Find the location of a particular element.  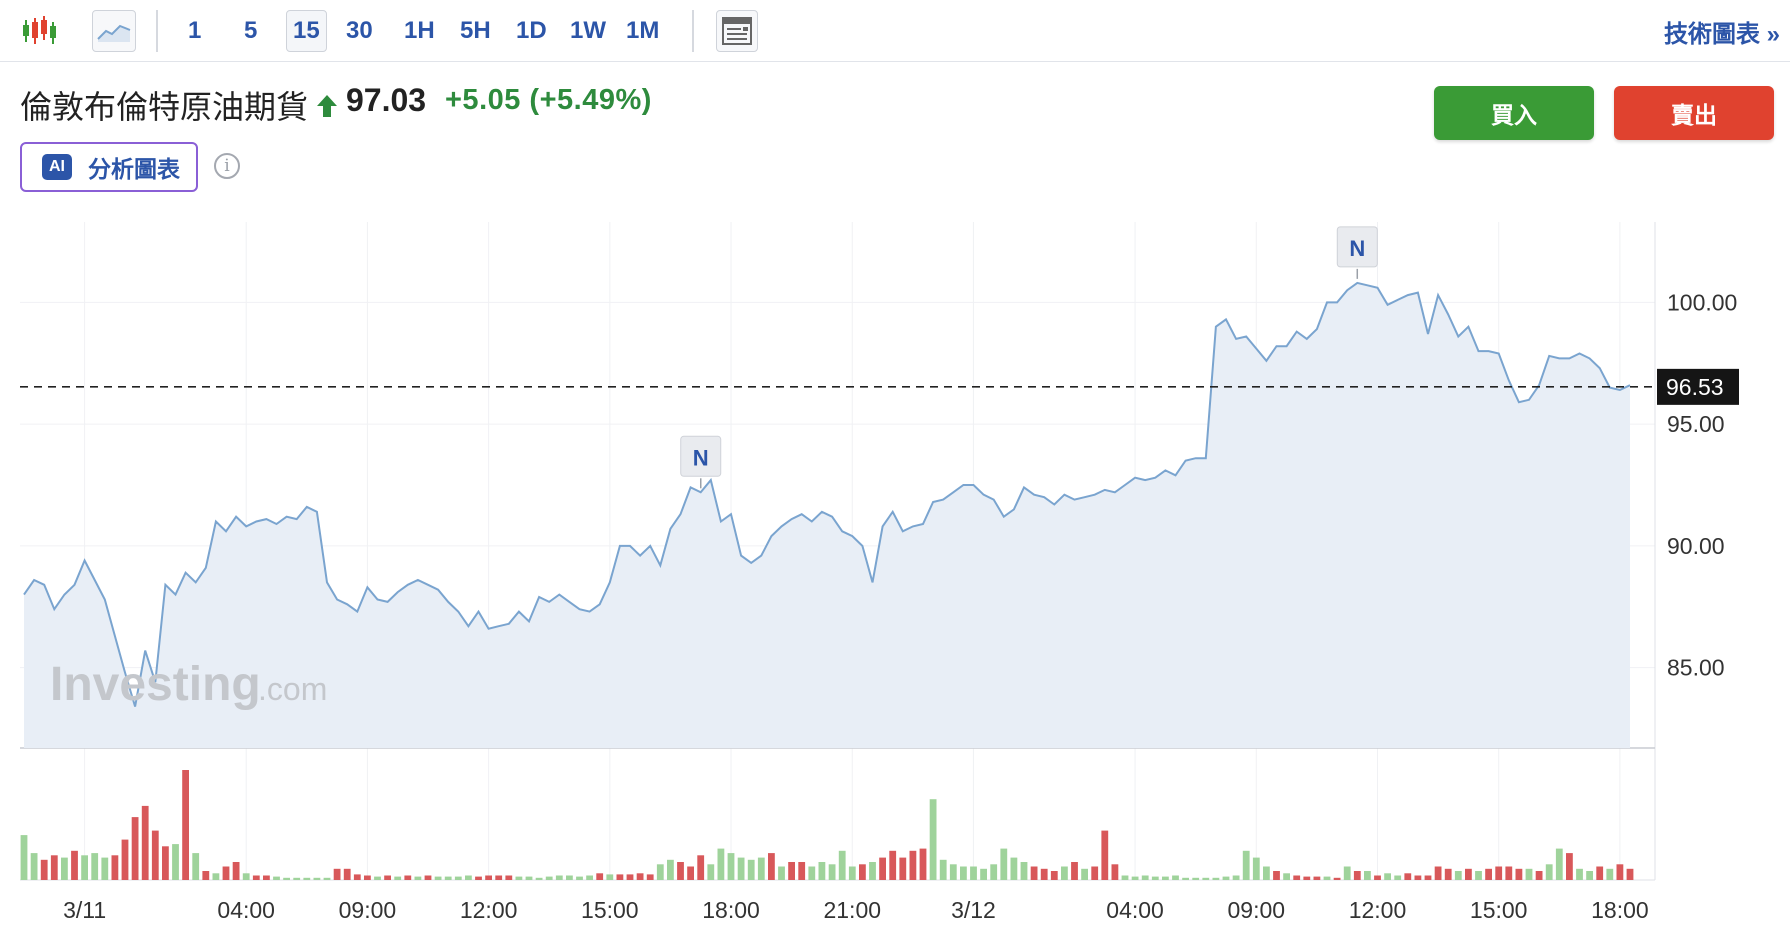

timeframe-5h: 5H is located at coordinates (475, 30).